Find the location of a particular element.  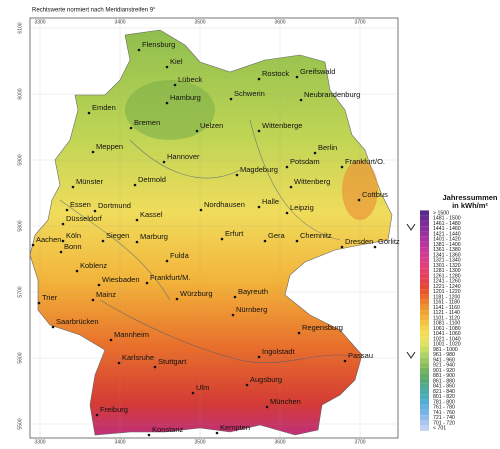

y-tick-label: 5700 is located at coordinates (20, 291).